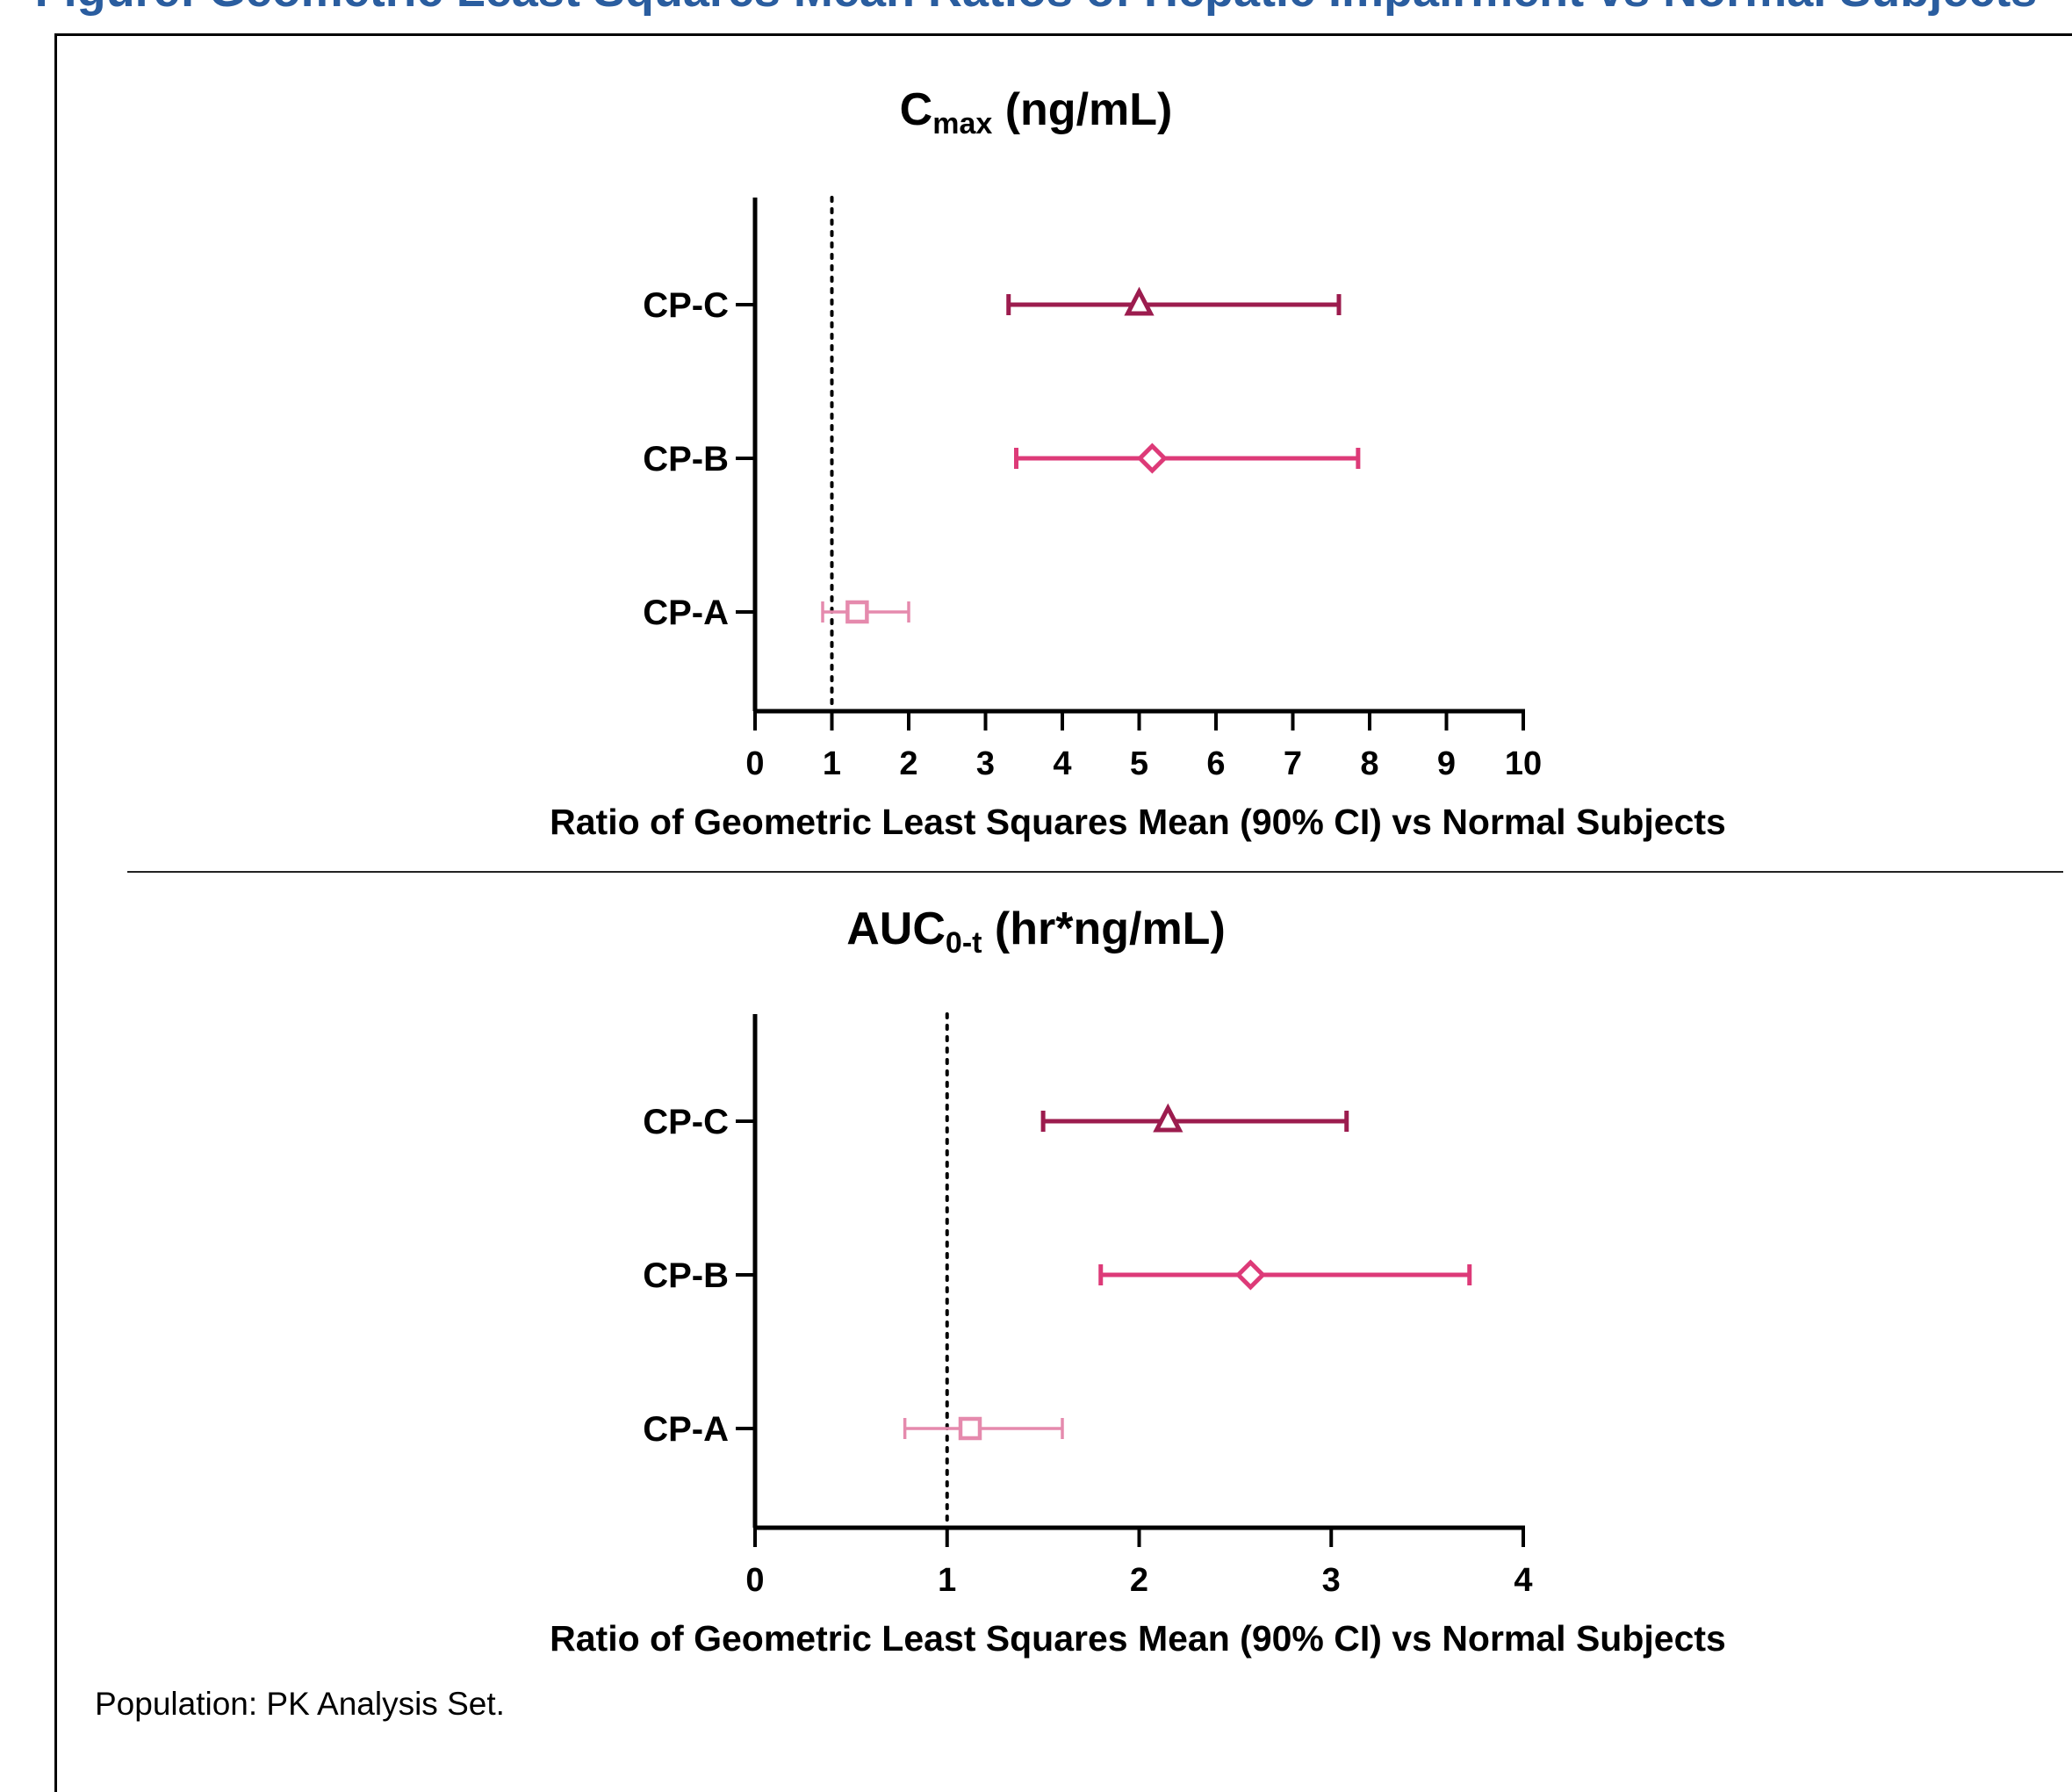  What do you see at coordinates (1523, 763) in the screenshot?
I see `x-tick-label: 10` at bounding box center [1523, 763].